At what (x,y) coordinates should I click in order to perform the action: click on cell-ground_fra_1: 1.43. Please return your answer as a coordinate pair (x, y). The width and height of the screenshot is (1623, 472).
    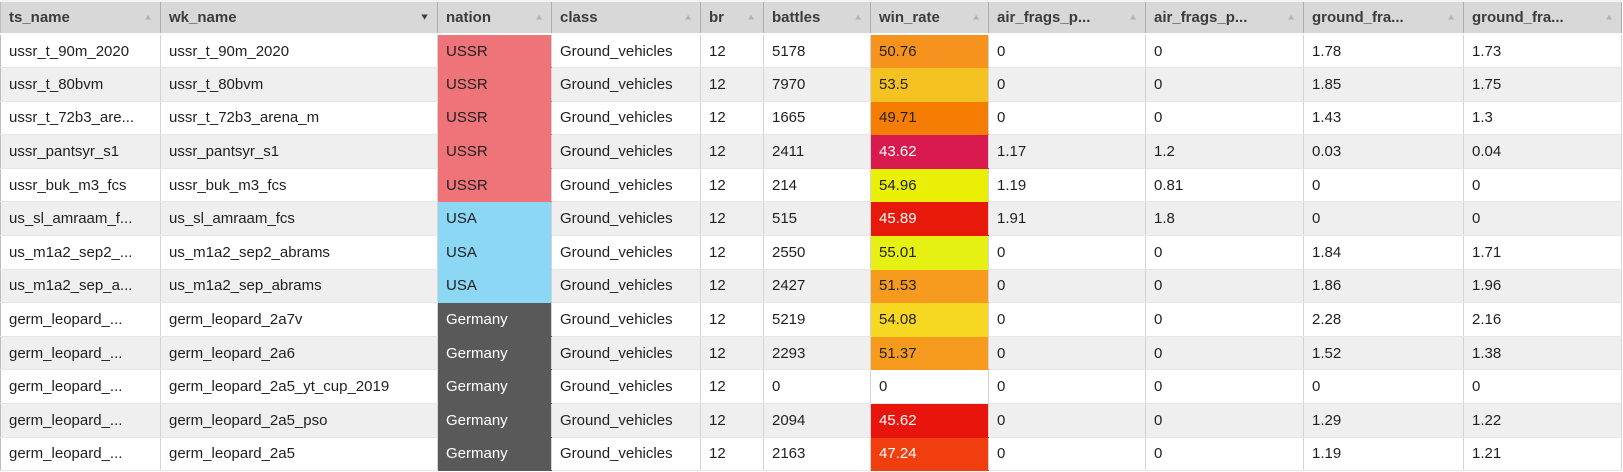
    Looking at the image, I should click on (1383, 118).